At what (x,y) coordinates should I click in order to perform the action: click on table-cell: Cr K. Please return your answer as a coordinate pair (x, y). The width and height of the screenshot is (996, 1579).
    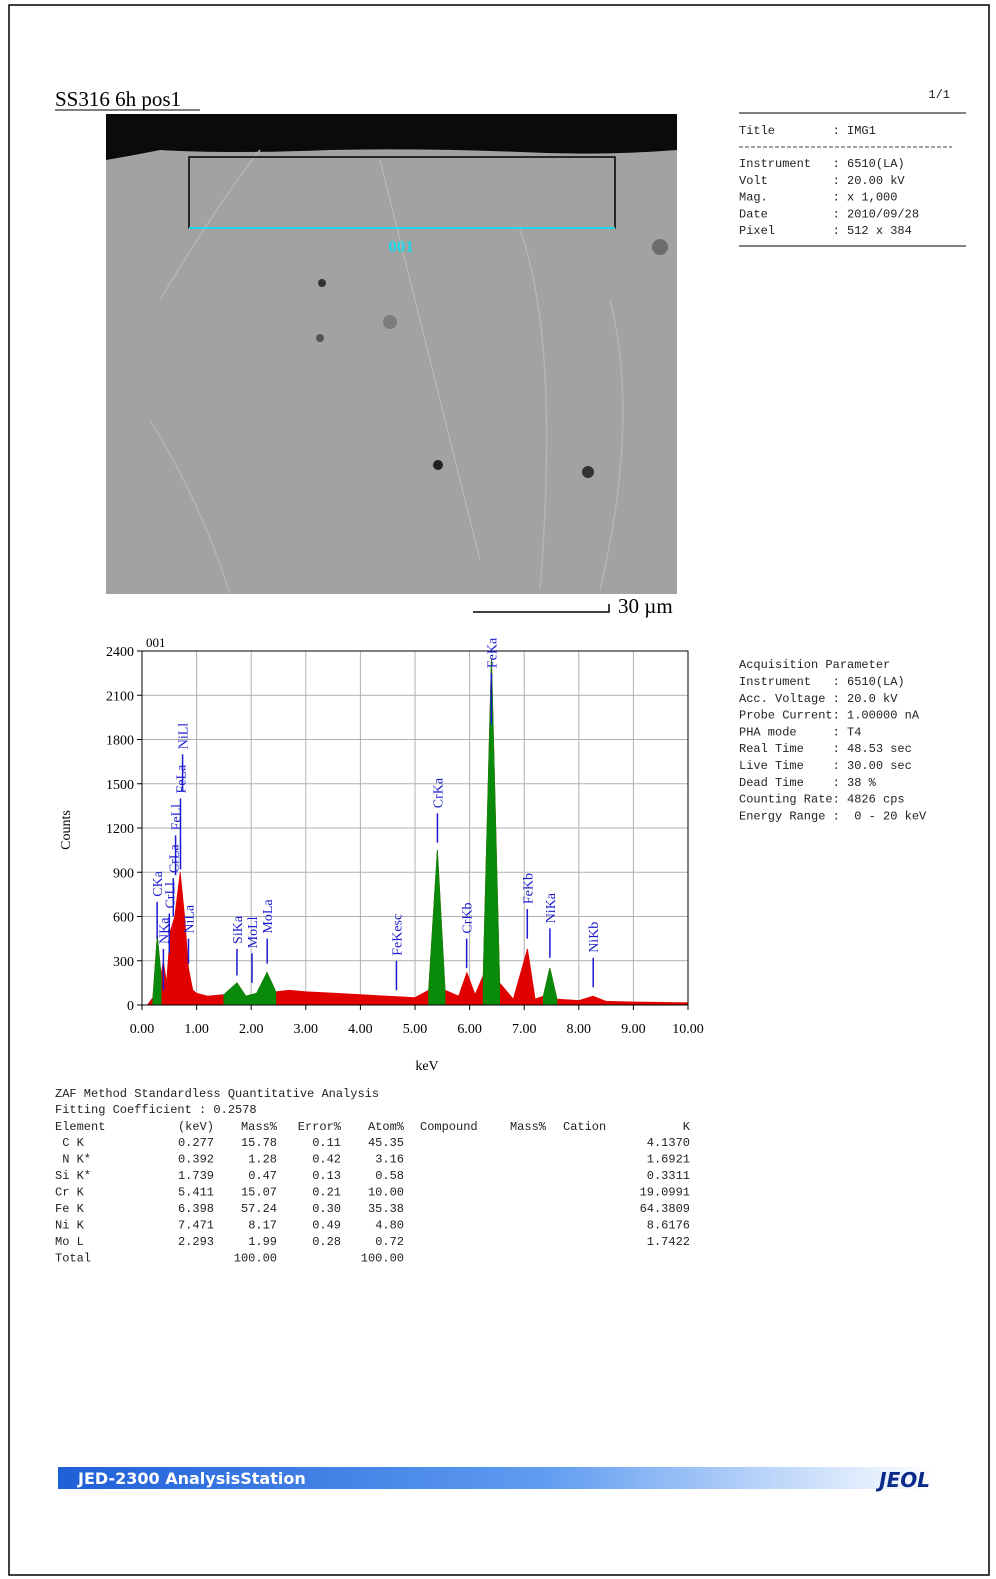
    Looking at the image, I should click on (70, 1193).